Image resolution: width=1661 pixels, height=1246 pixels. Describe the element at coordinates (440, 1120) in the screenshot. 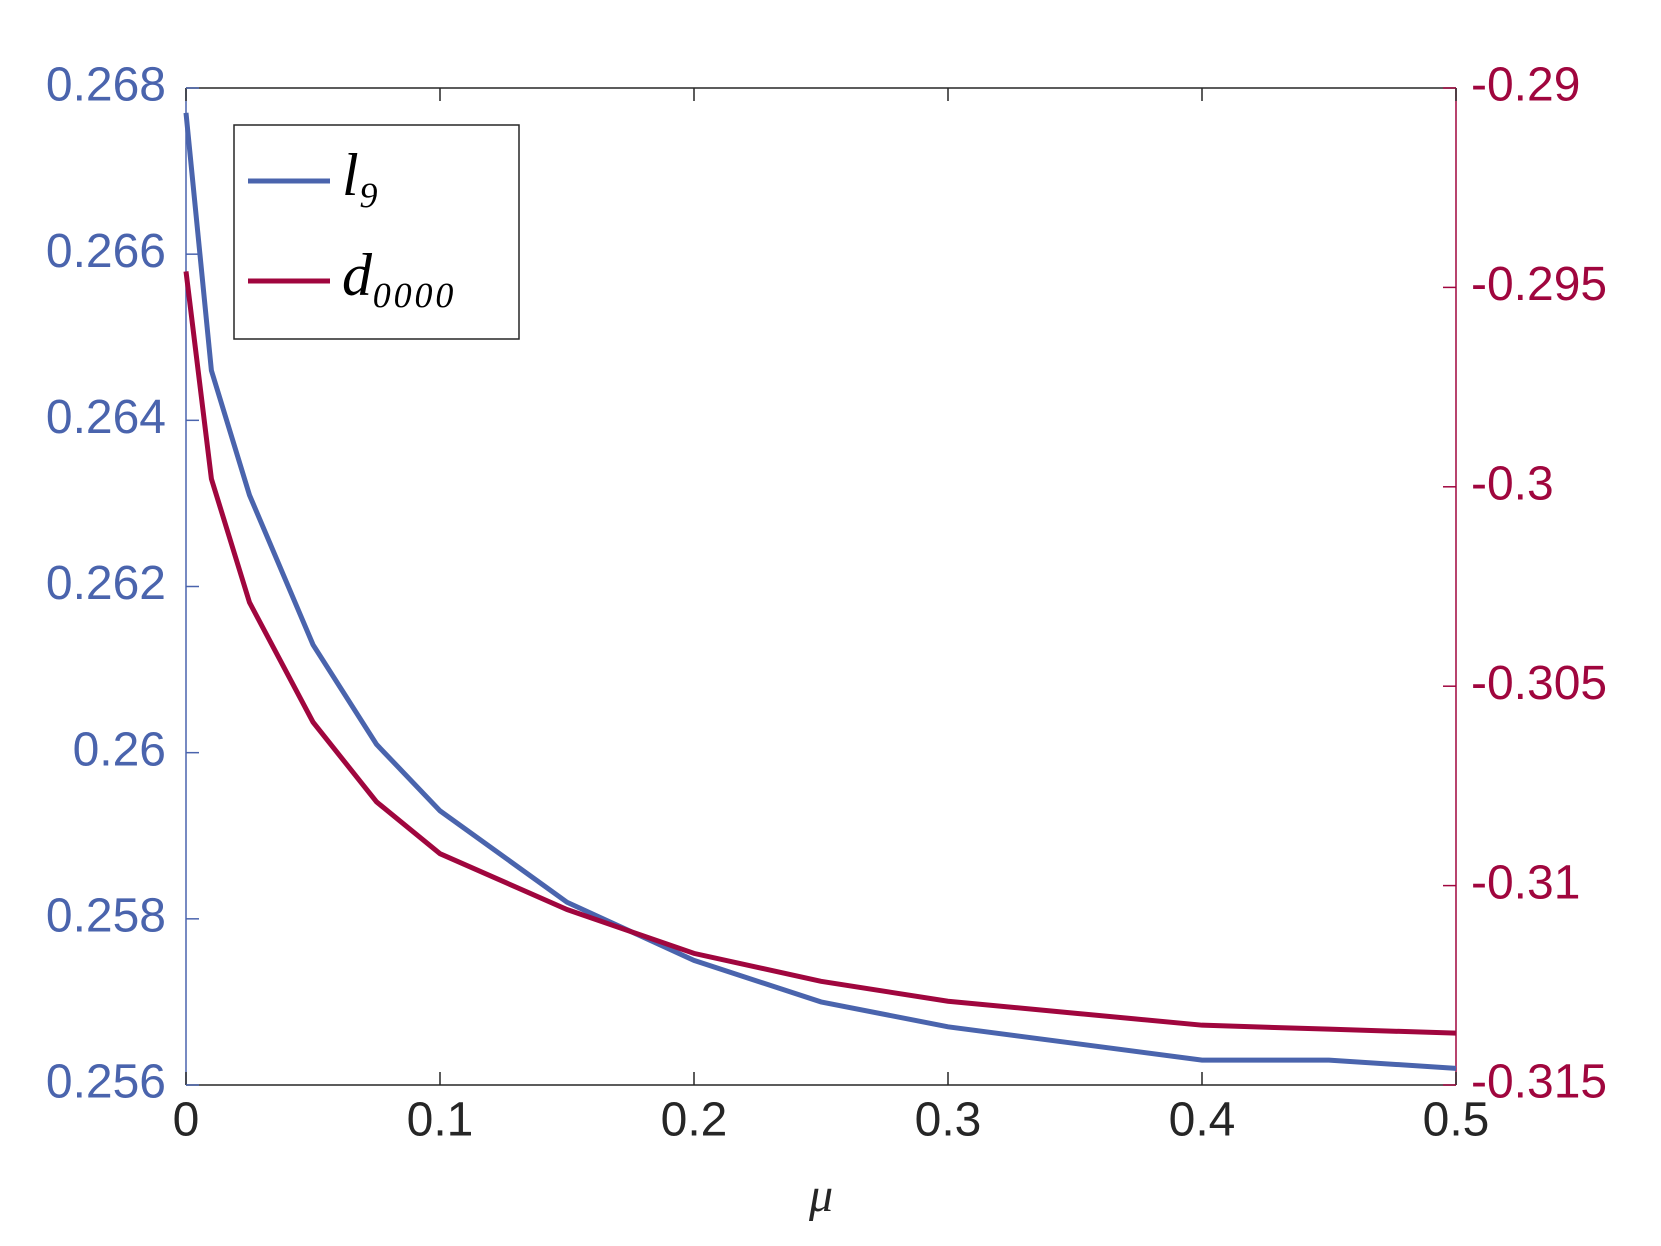

I see `x-tick-label: 0.1` at that location.